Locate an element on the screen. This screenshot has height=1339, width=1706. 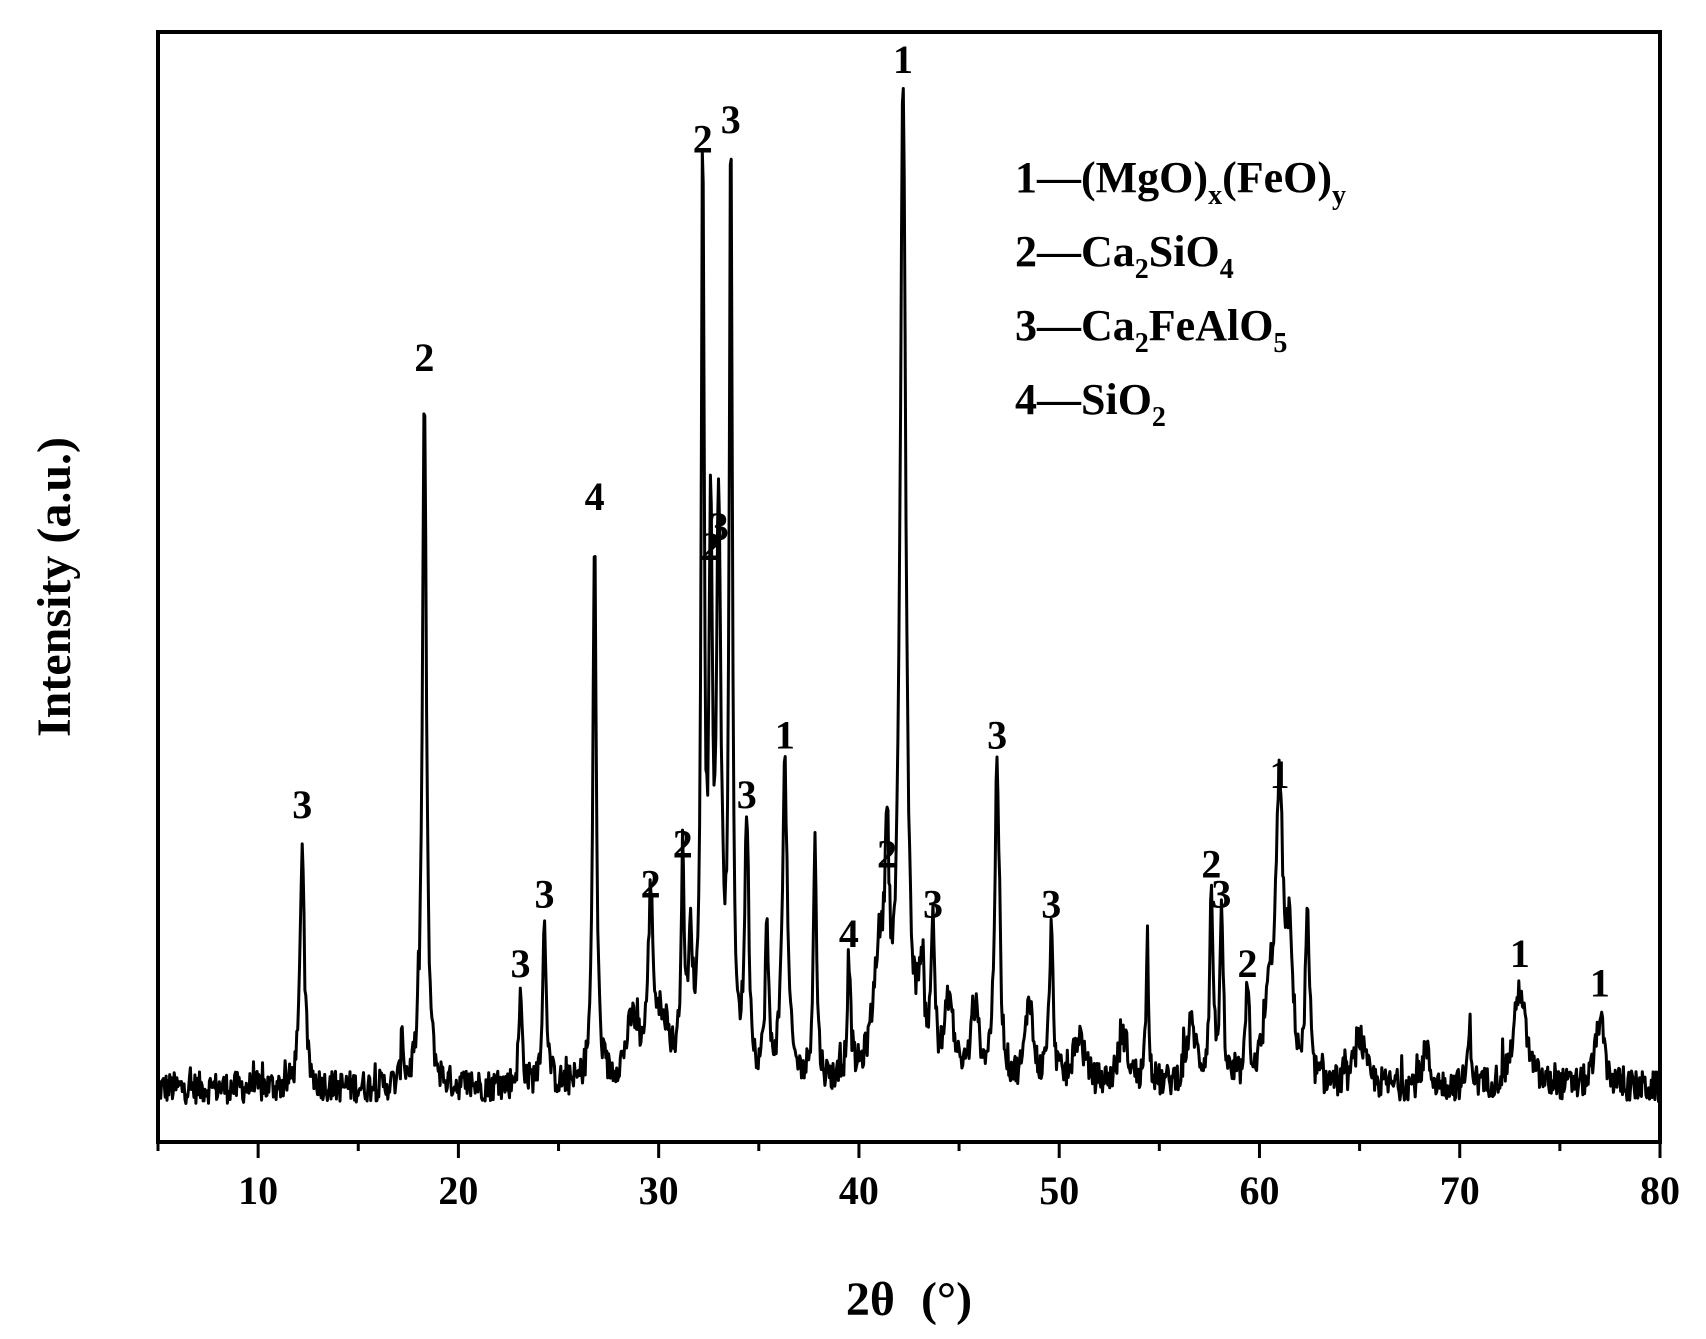
x-tick-label: 30 is located at coordinates (659, 1190).